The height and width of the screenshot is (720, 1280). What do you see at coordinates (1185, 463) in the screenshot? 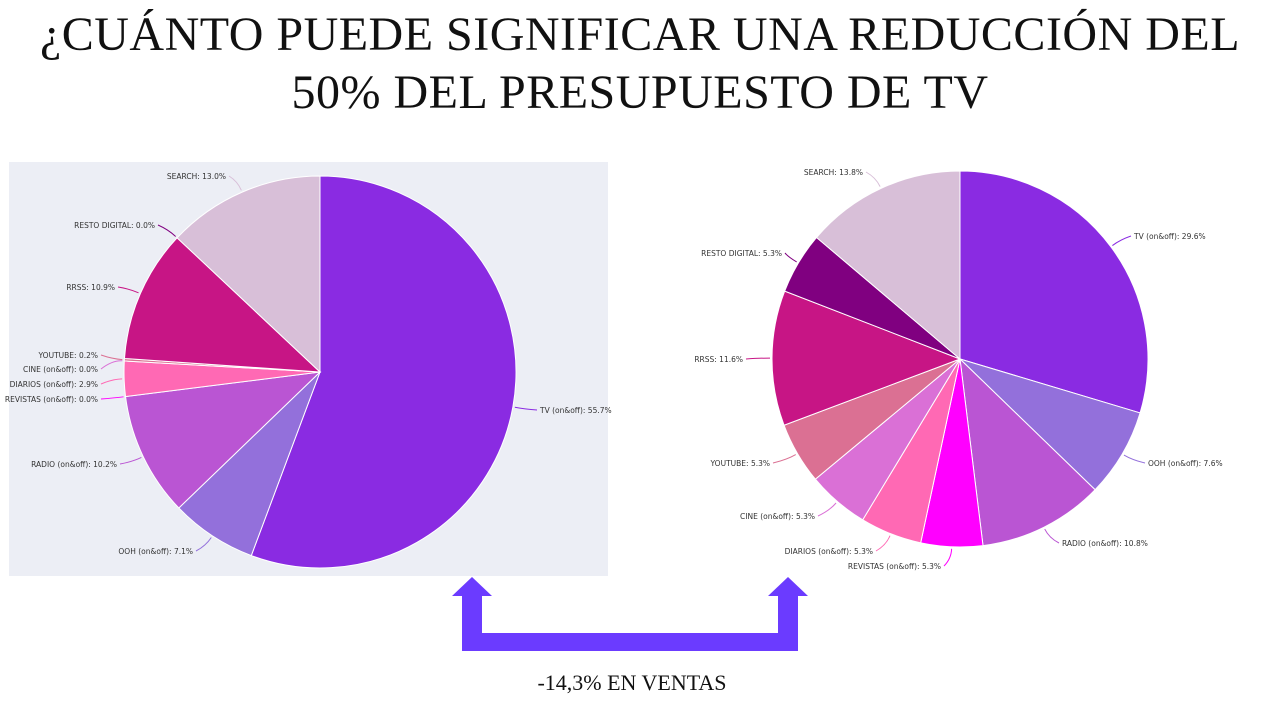
I see `pie-label-after-ooh-on-off: OOH (on&off): 7.6%` at bounding box center [1185, 463].